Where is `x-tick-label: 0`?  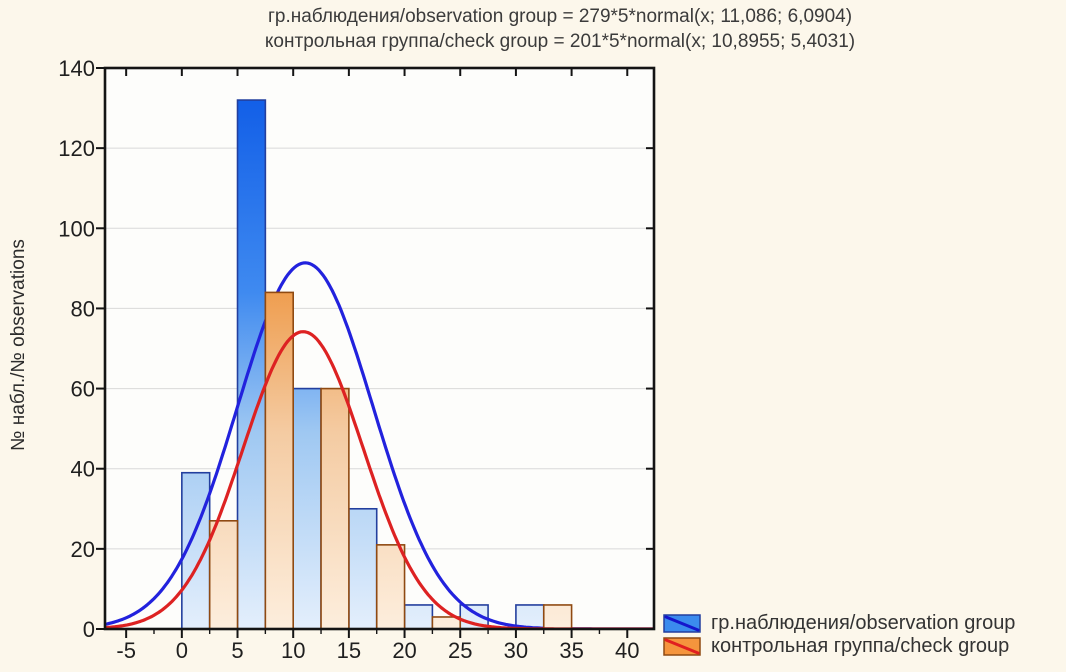
x-tick-label: 0 is located at coordinates (182, 650).